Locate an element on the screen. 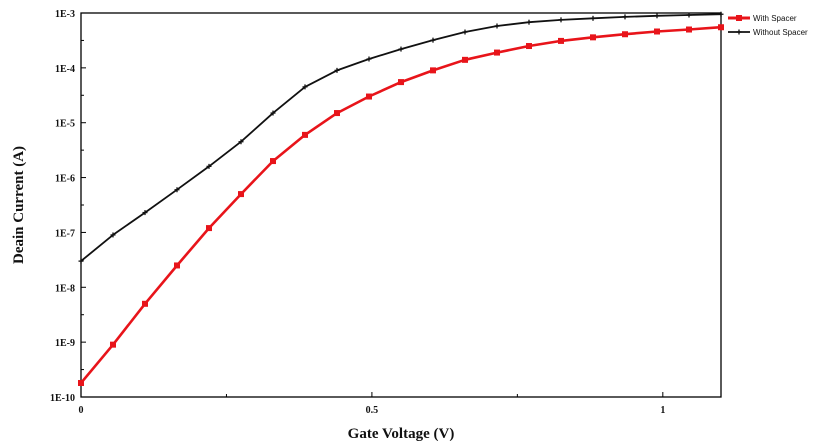  legend-item: With Spacer is located at coordinates (762, 18).